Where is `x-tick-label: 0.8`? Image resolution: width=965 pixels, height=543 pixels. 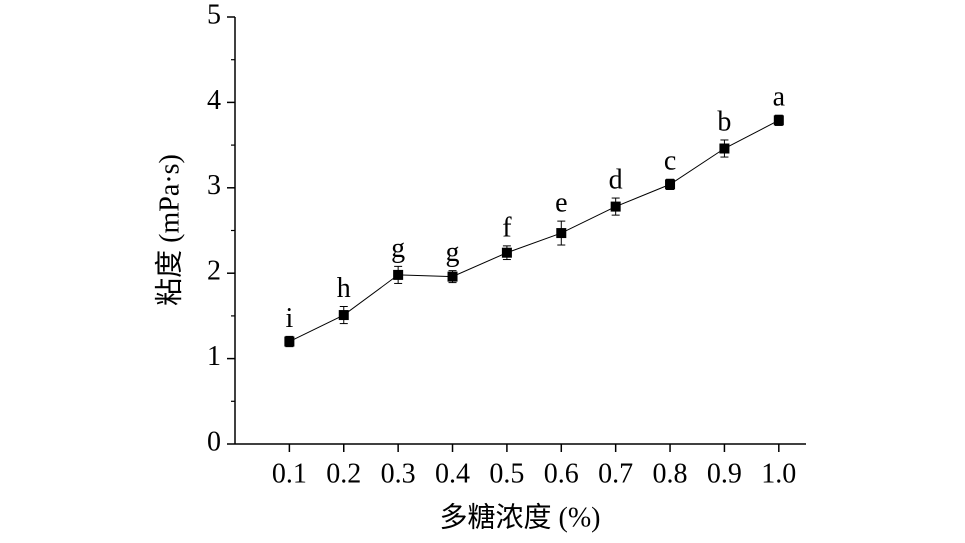
x-tick-label: 0.8 is located at coordinates (670, 473).